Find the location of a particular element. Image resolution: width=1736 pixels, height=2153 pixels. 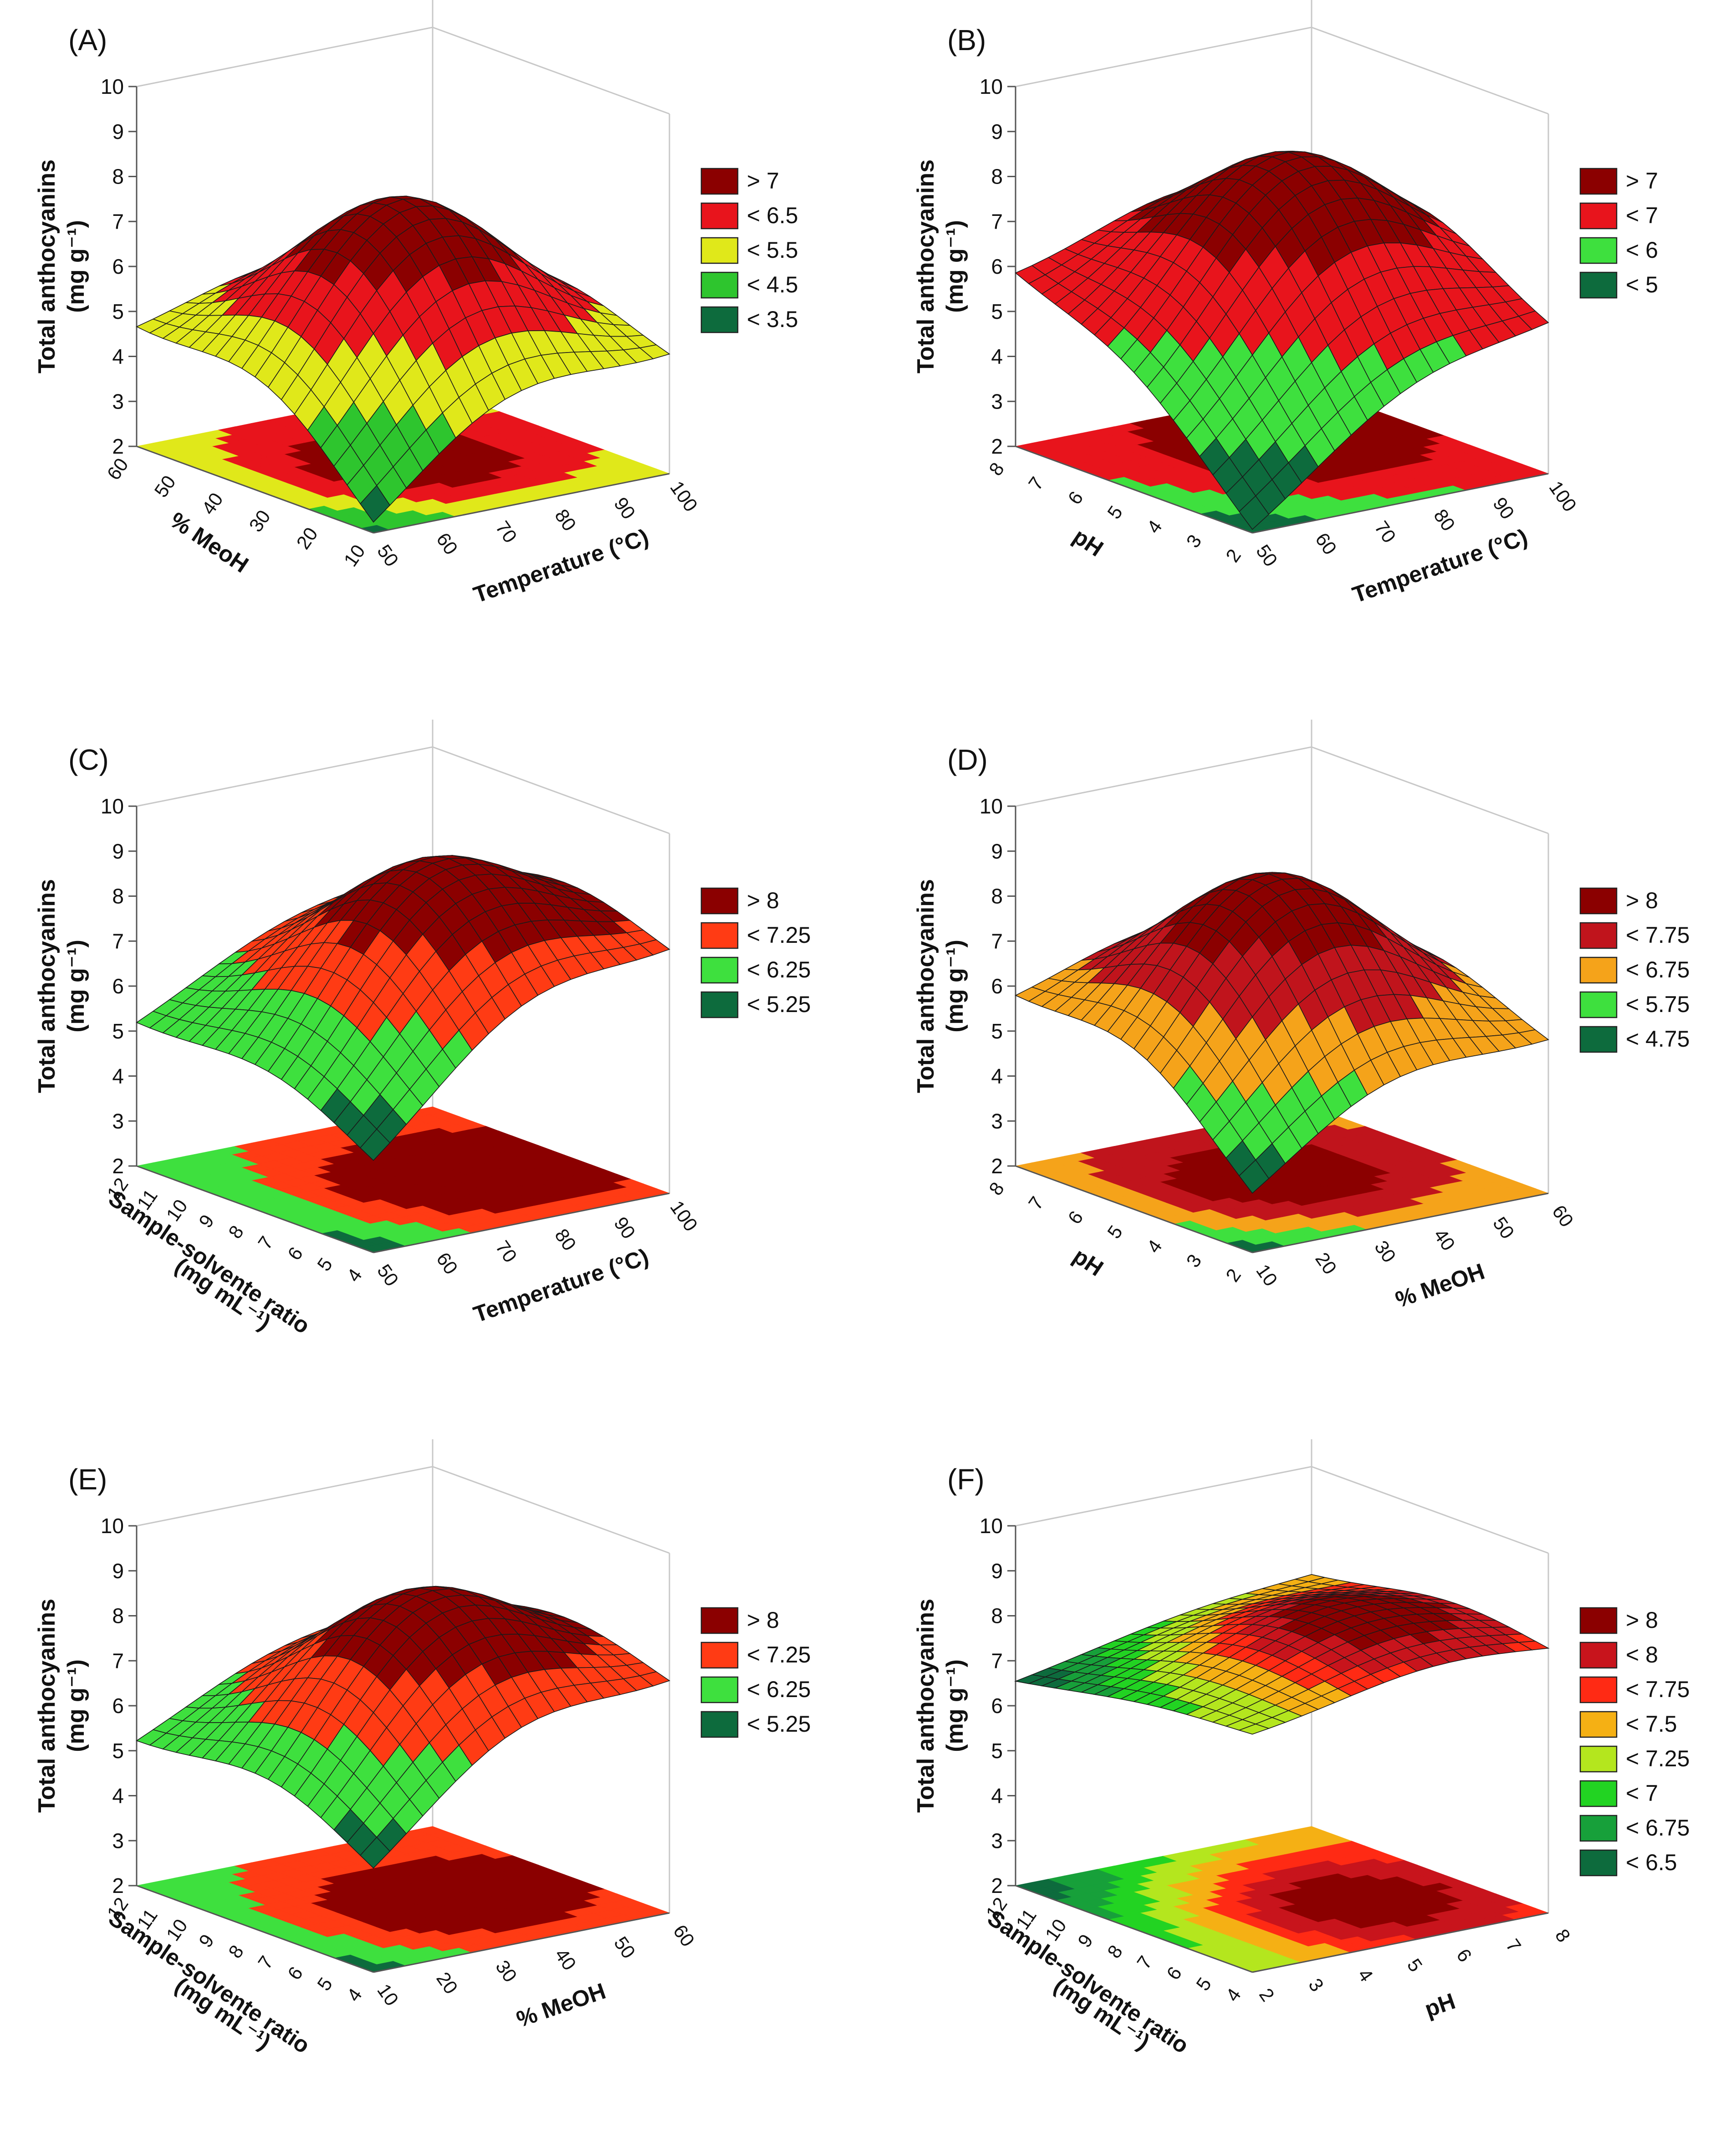

x-axis-line is located at coordinates (521, 504).